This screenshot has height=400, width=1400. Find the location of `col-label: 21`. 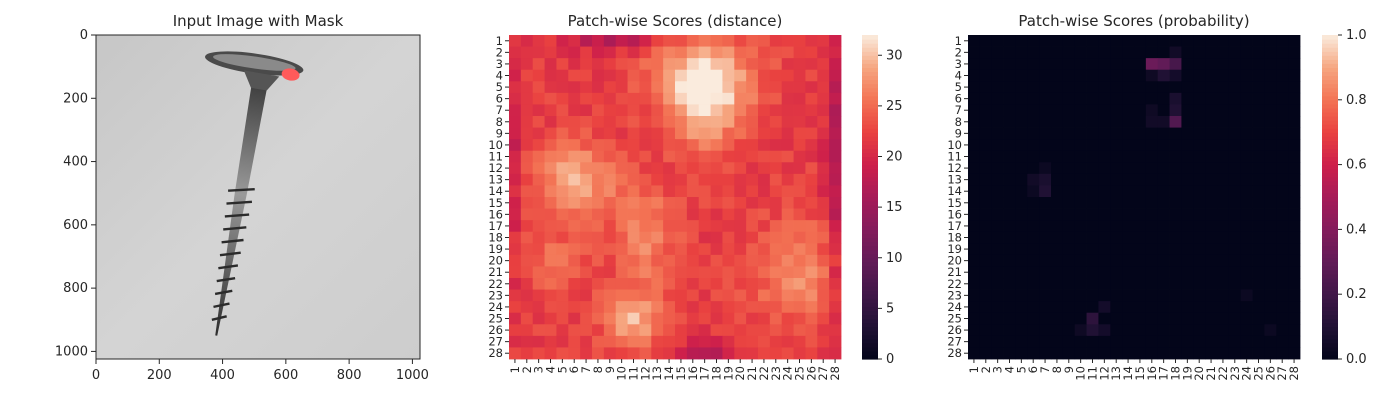

col-label: 21 is located at coordinates (1211, 373).